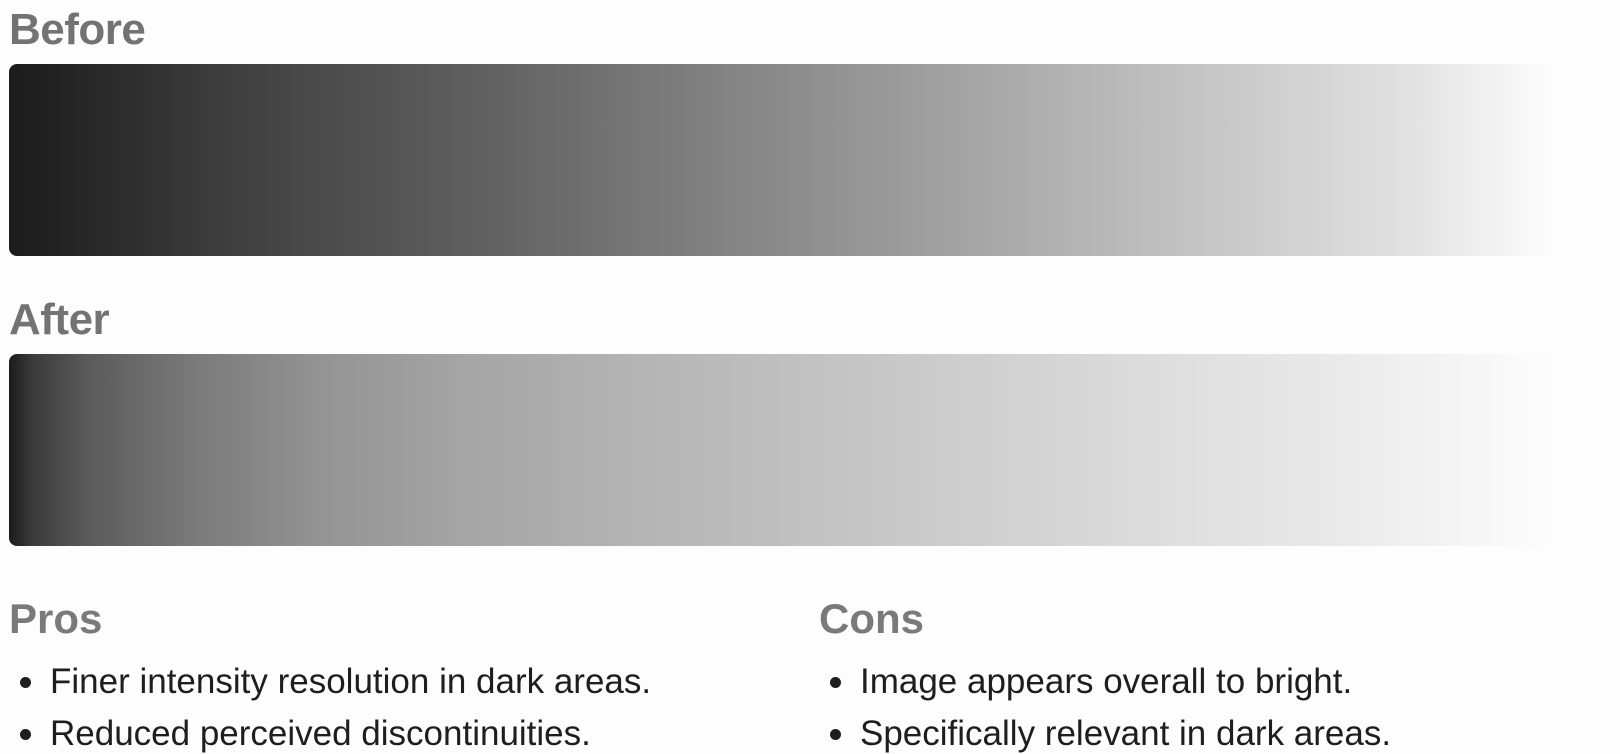 The height and width of the screenshot is (754, 1620). Describe the element at coordinates (320, 733) in the screenshot. I see `pros-item-text: Reduced perceived discontinuities.` at that location.